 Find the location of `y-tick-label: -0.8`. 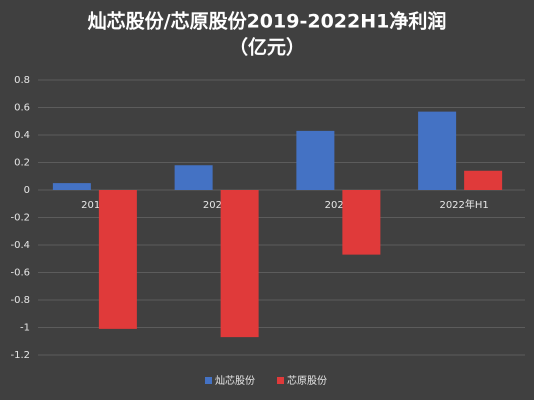

y-tick-label: -0.8 is located at coordinates (20, 300).